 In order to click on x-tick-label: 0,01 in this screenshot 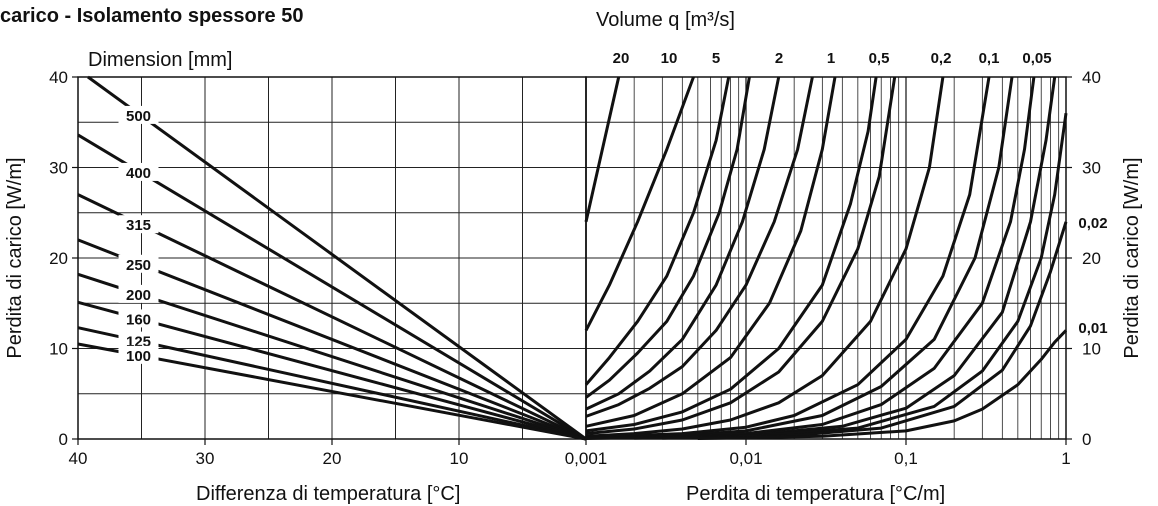, I will do `click(745, 458)`.